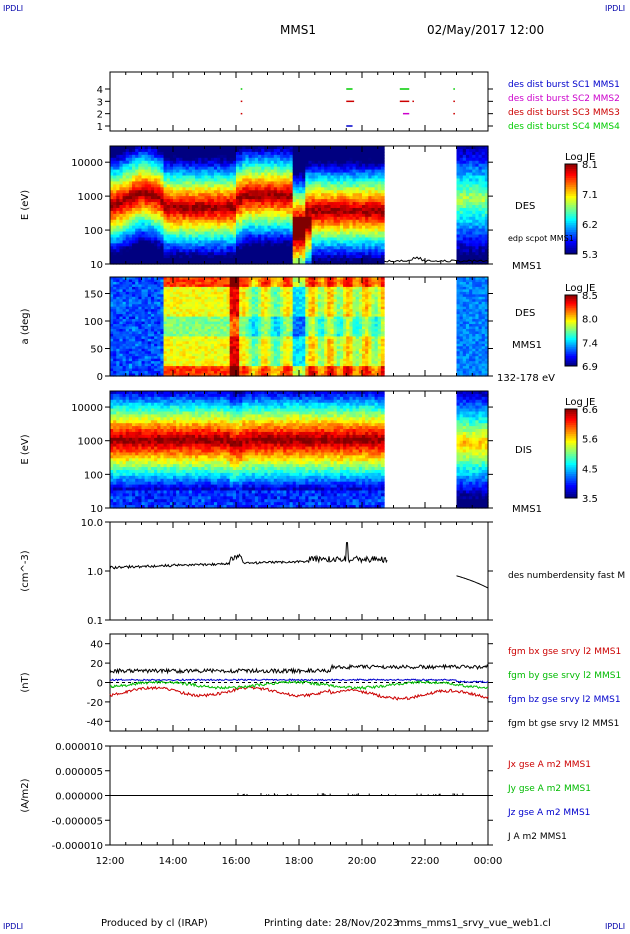 Image resolution: width=630 pixels, height=934 pixels. What do you see at coordinates (299, 101) in the screenshot?
I see `panel-frame-burst` at bounding box center [299, 101].